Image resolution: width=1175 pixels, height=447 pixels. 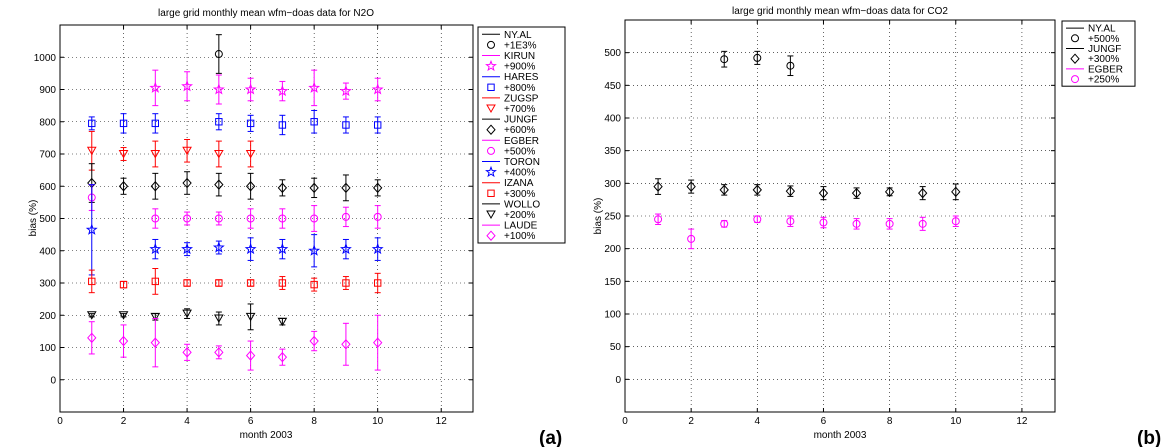 I want to click on legend-box, so click(x=521, y=135).